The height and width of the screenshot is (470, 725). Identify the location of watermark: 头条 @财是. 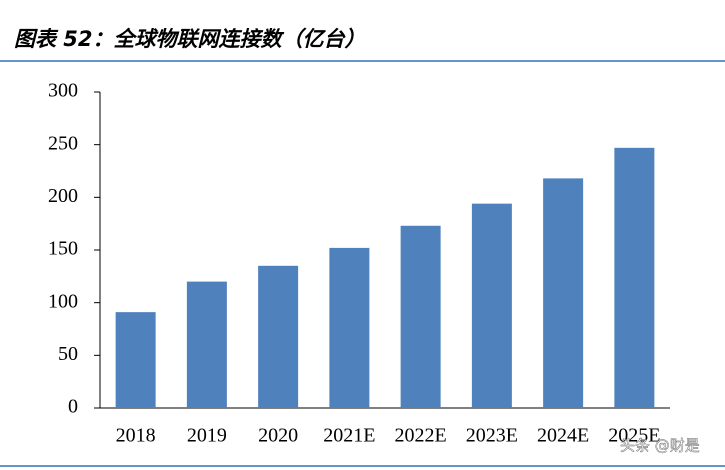
(660, 446).